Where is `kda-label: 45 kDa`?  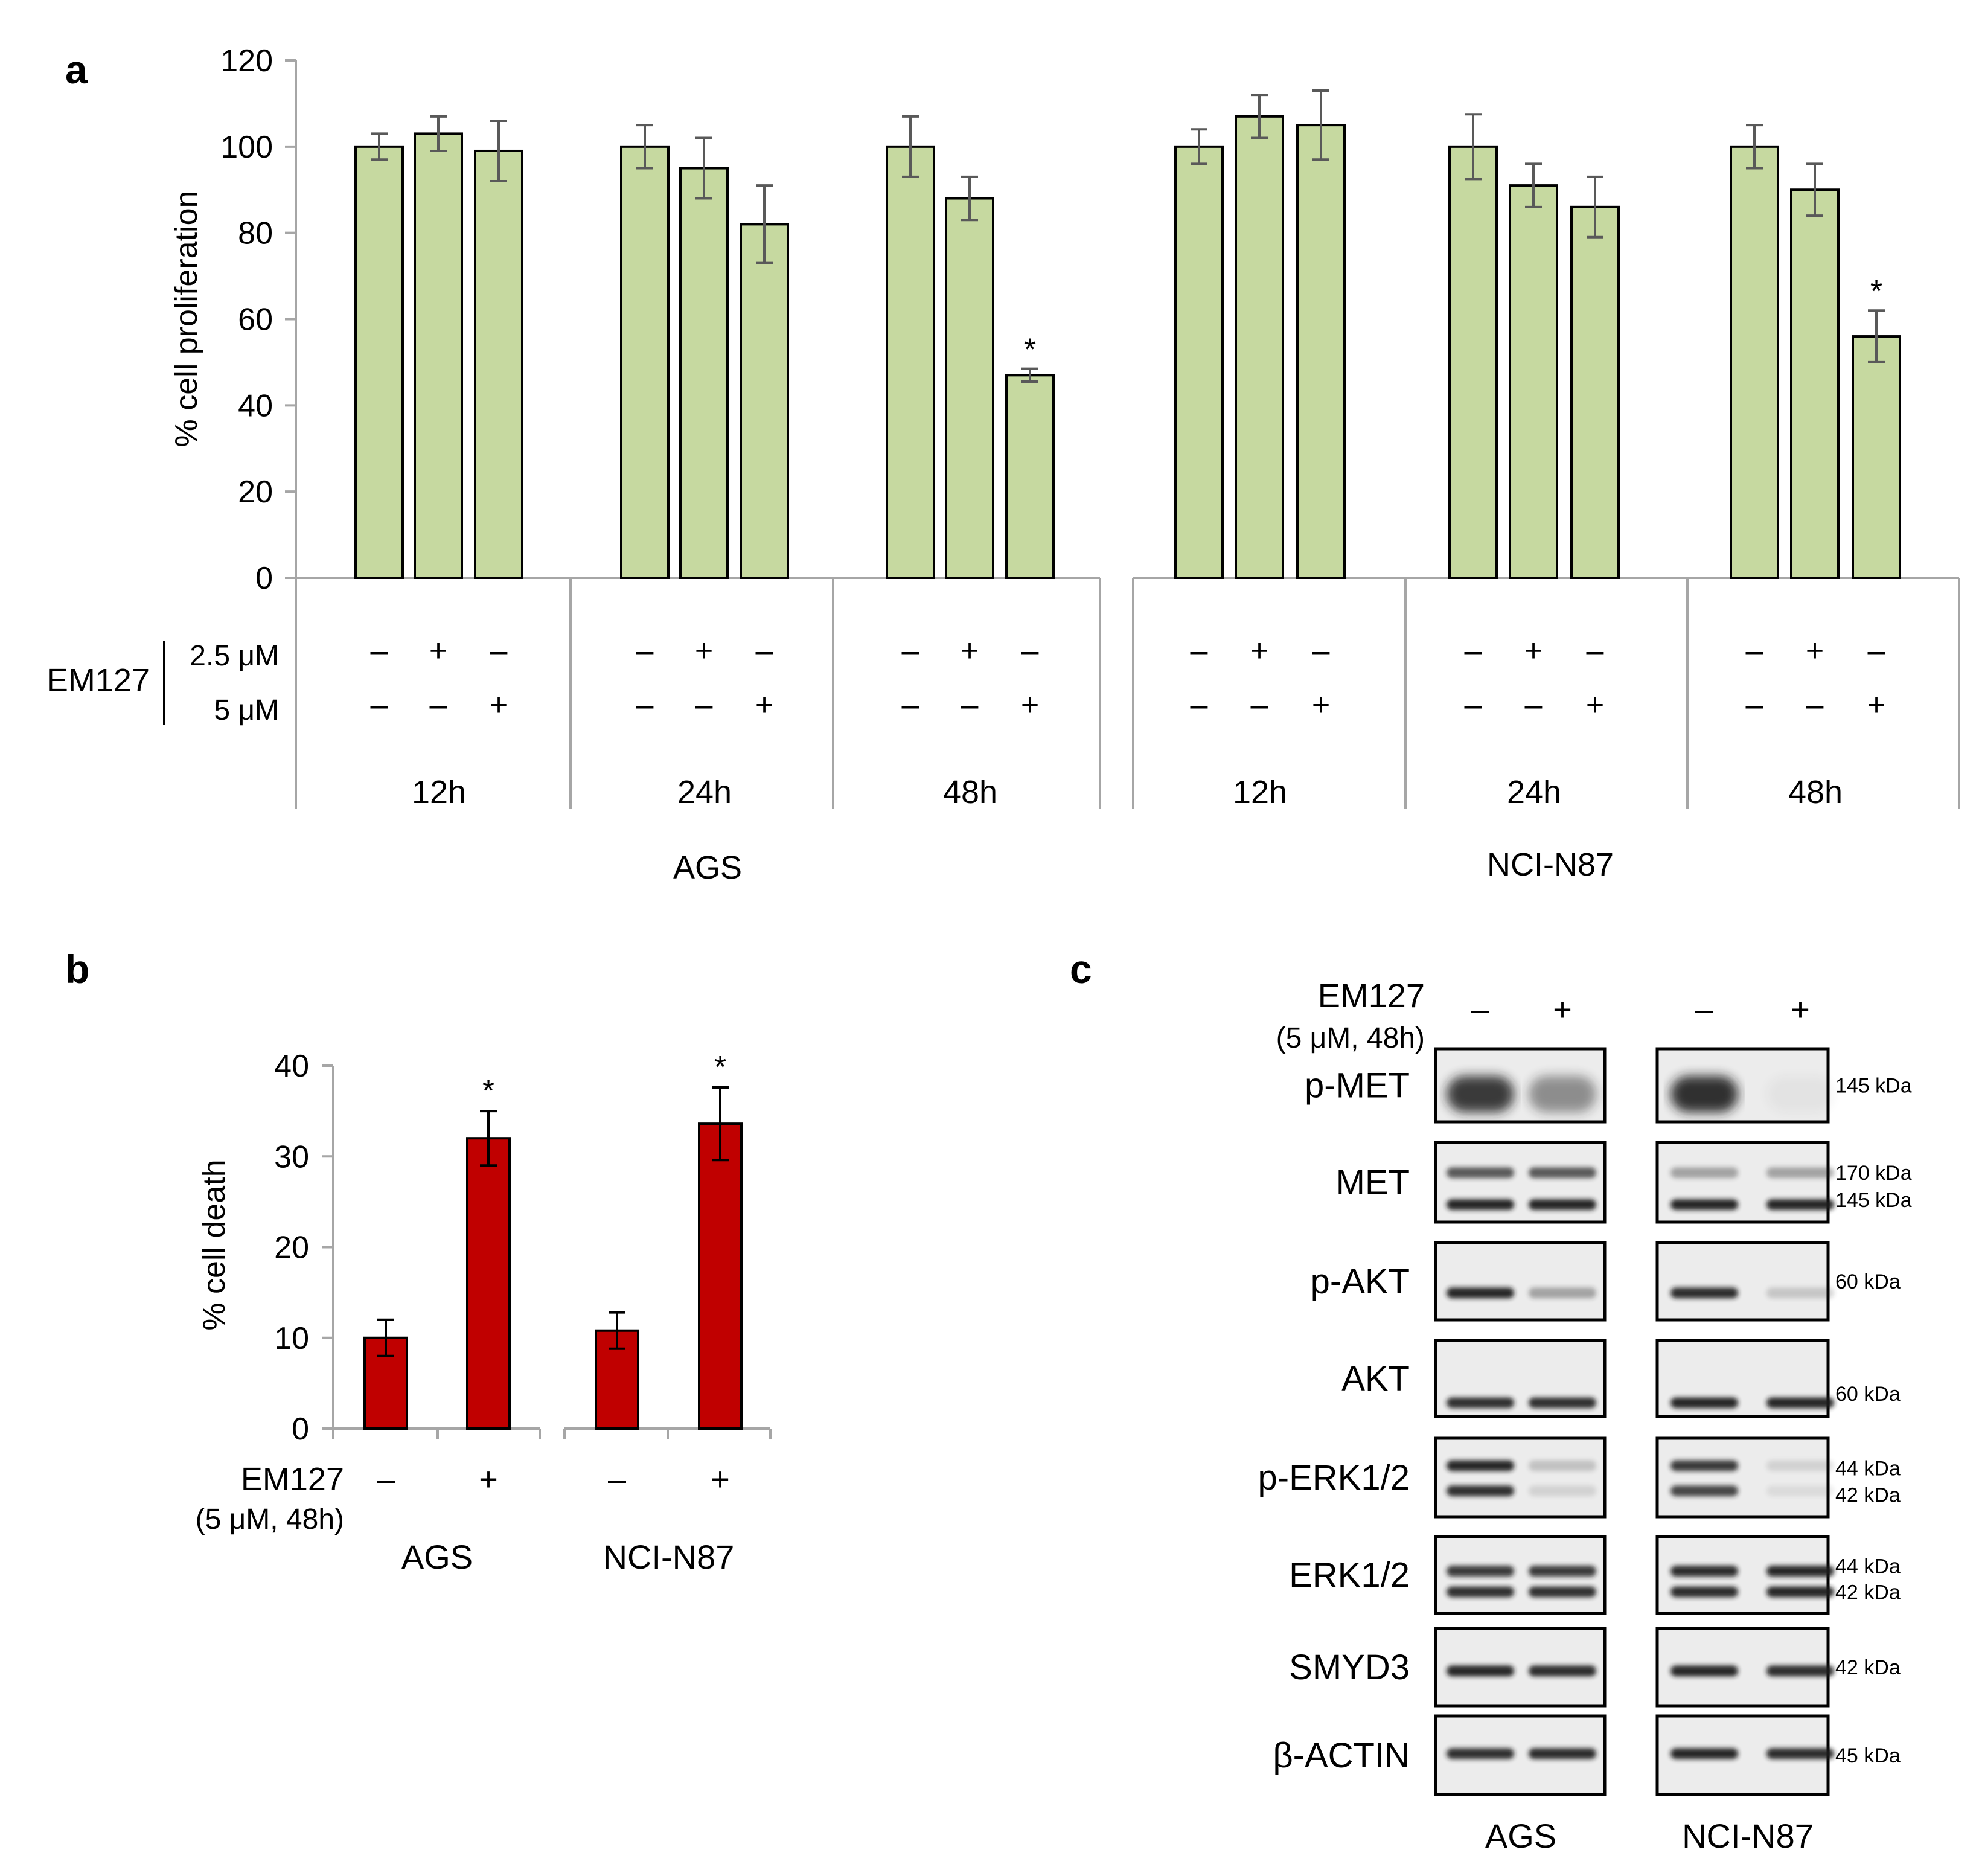 kda-label: 45 kDa is located at coordinates (1868, 1755).